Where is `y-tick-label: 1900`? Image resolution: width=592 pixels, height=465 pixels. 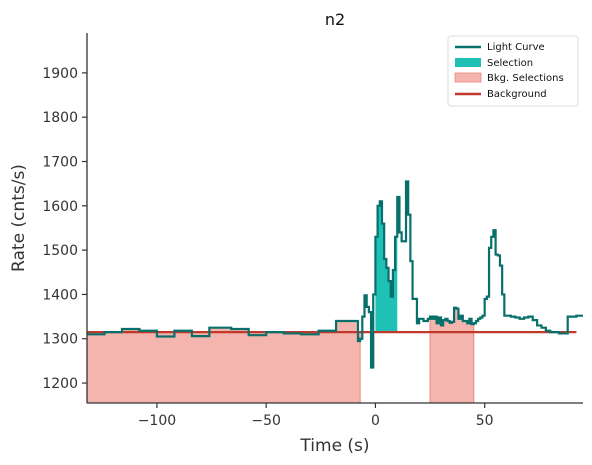 y-tick-label: 1900 is located at coordinates (60, 74).